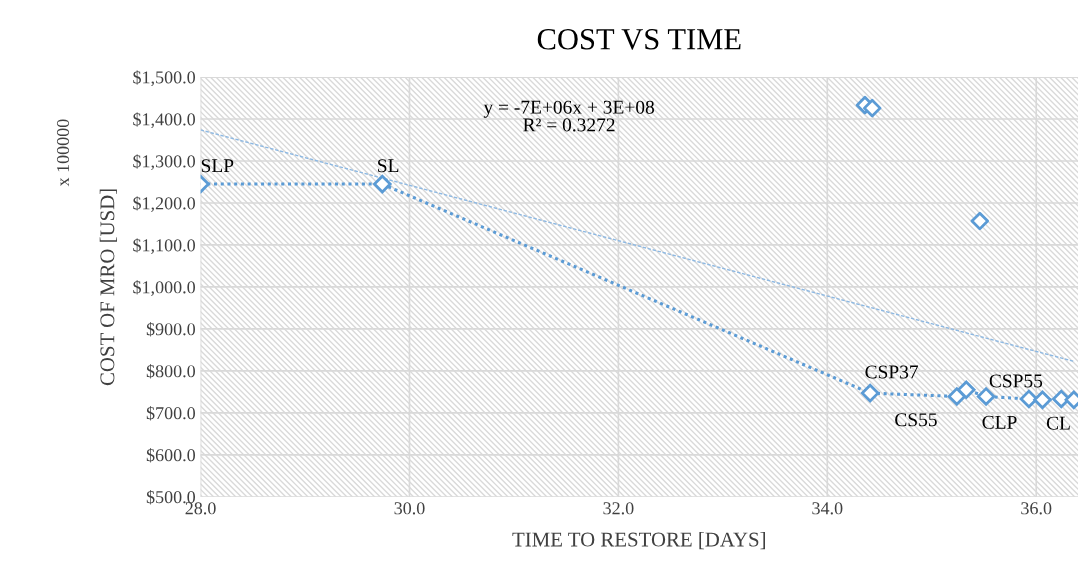  Describe the element at coordinates (569, 116) in the screenshot. I see `annotation: y = -7E+06x + 3E+08 R² = 0.3272` at that location.